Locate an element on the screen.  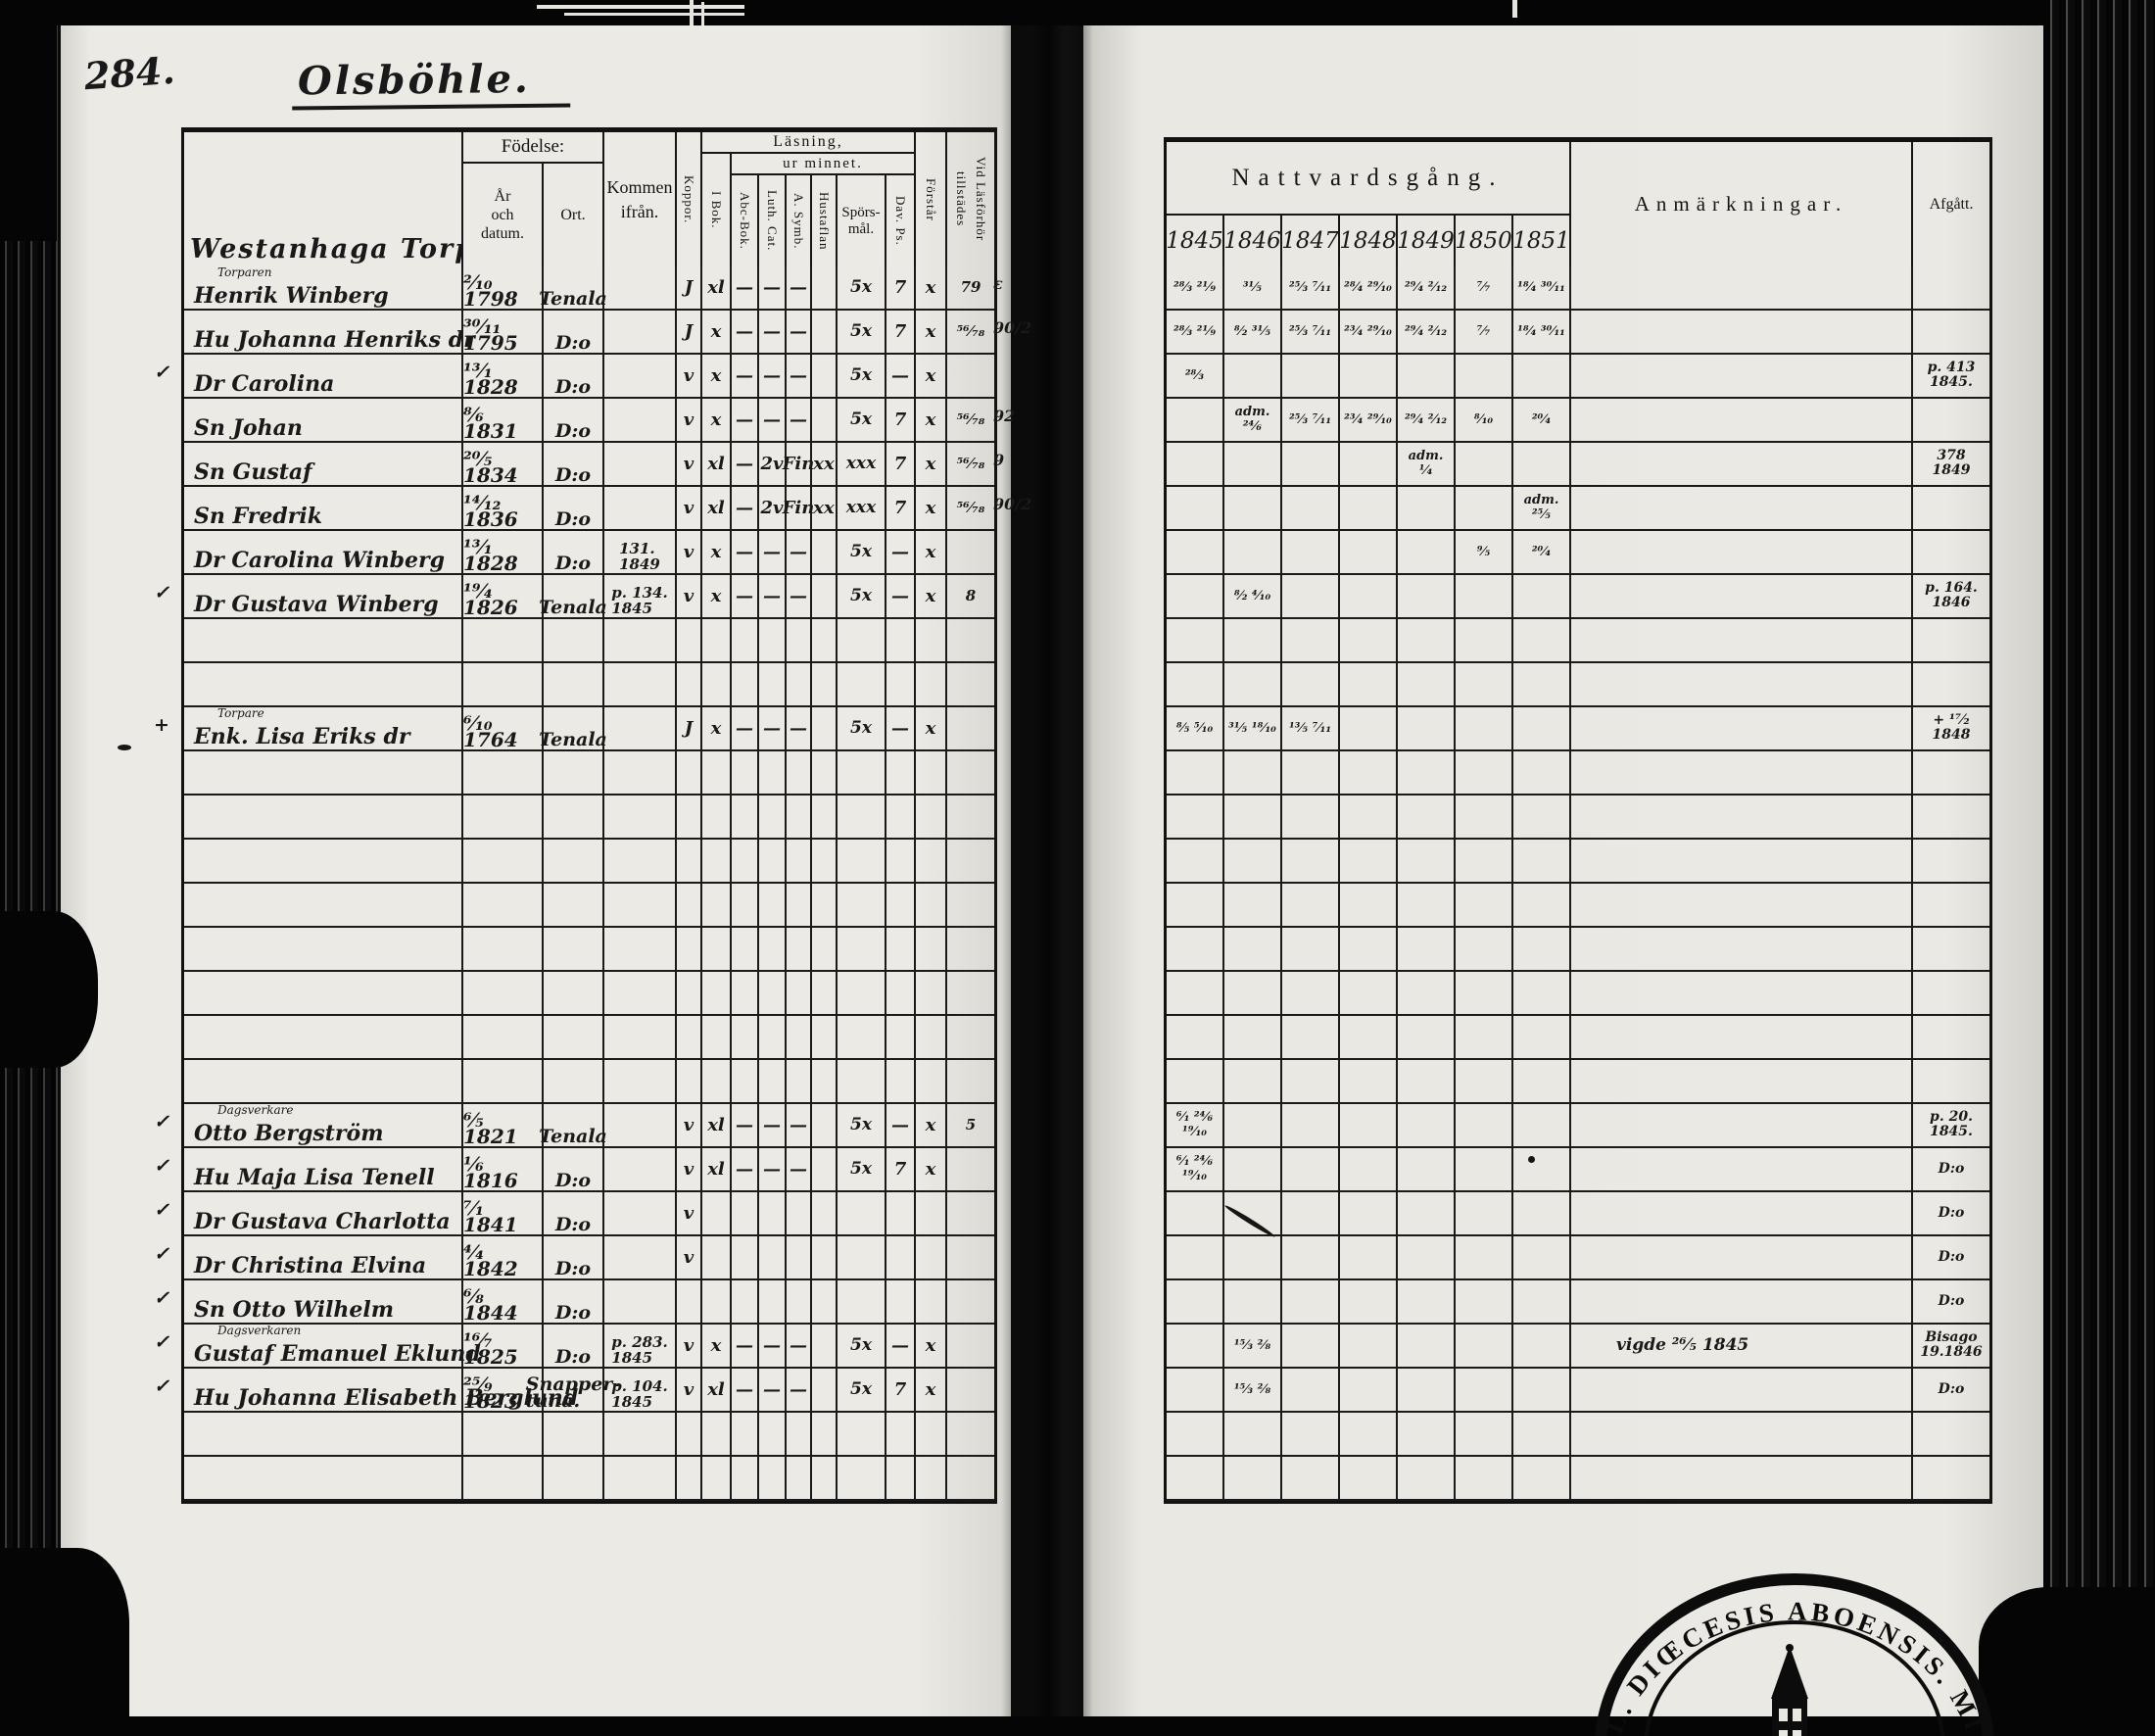
cell-hustaf: xx is located at coordinates (825, 508).